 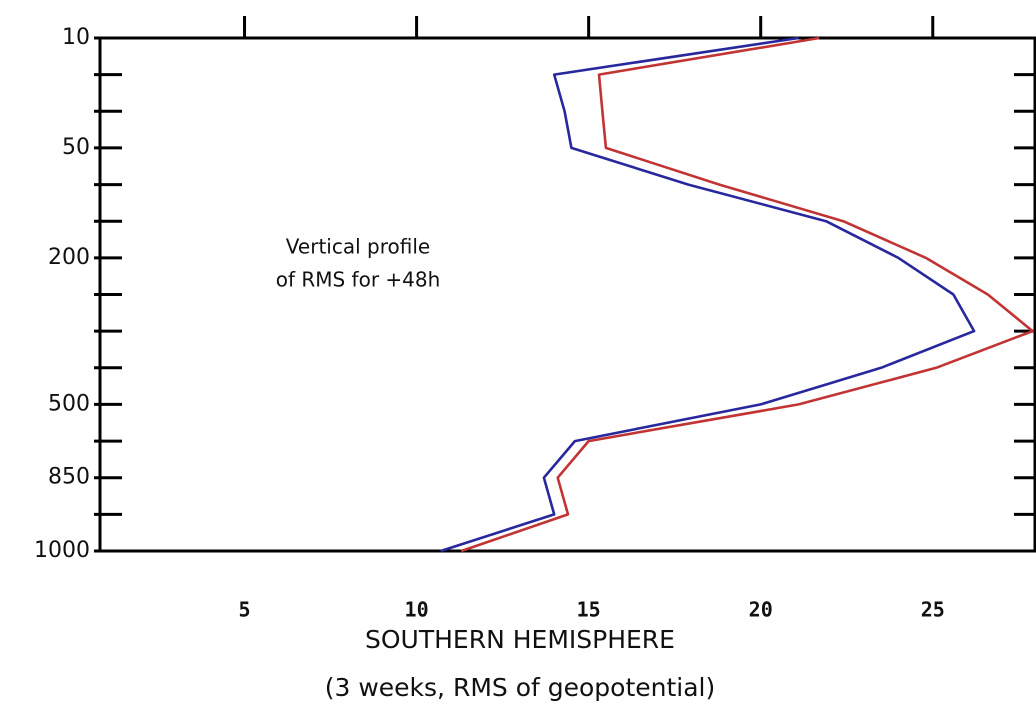 I want to click on x-tick-label: 25, so click(x=933, y=610).